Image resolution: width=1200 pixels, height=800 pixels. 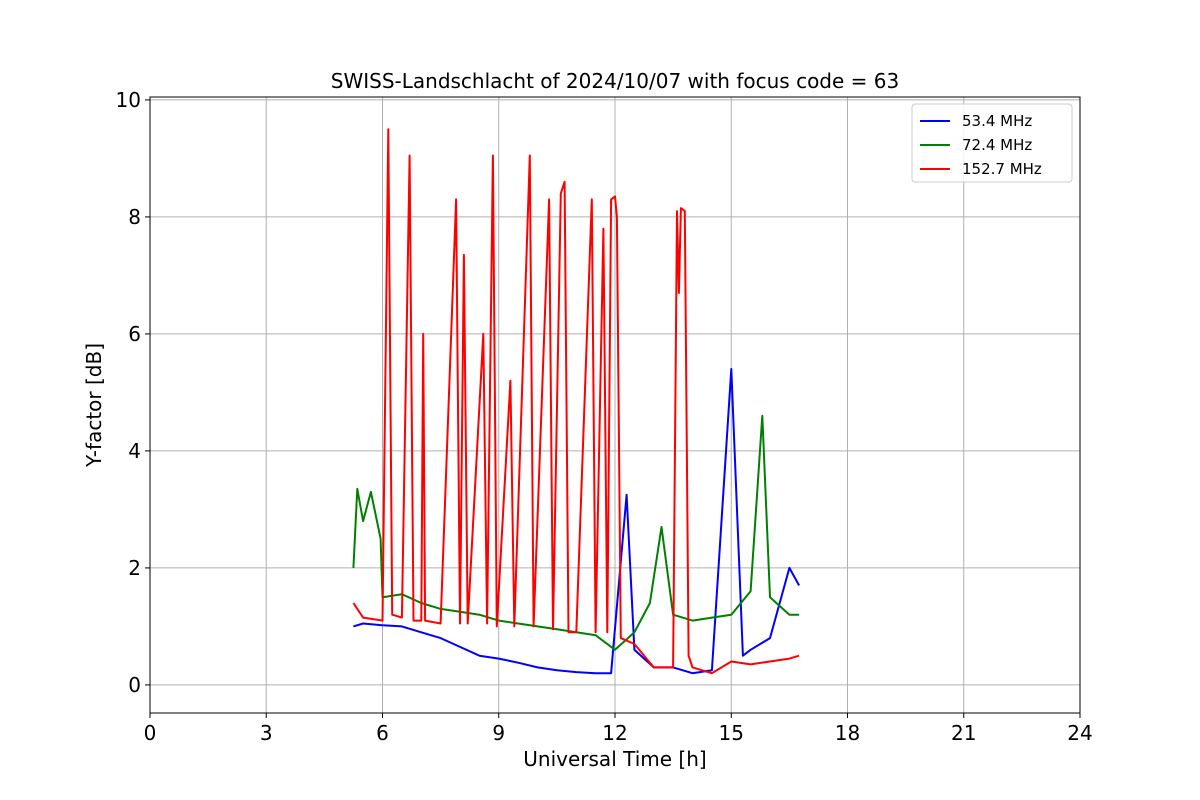 I want to click on x-axis-label: Universal Time [h], so click(x=614, y=759).